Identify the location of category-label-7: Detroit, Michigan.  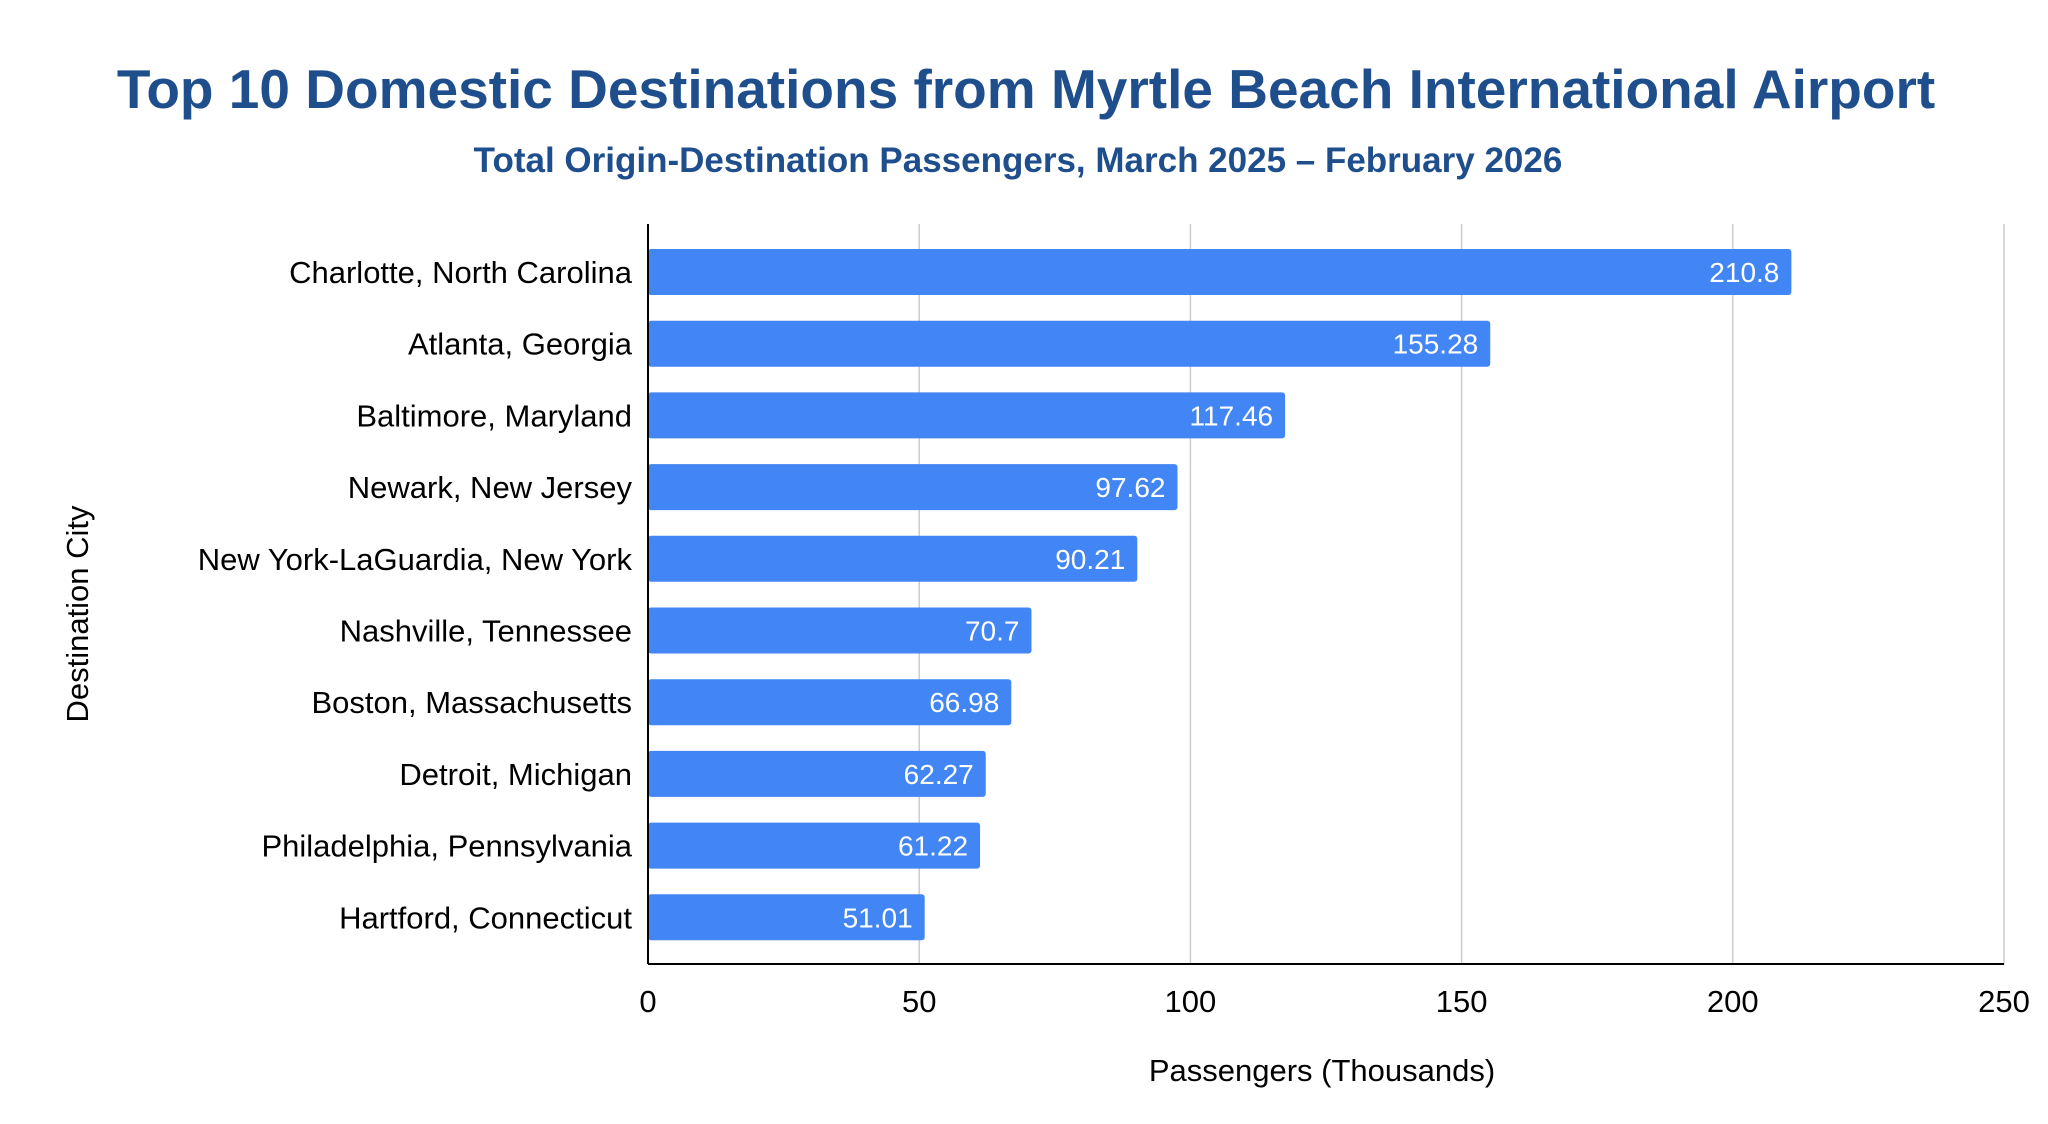
(515, 774).